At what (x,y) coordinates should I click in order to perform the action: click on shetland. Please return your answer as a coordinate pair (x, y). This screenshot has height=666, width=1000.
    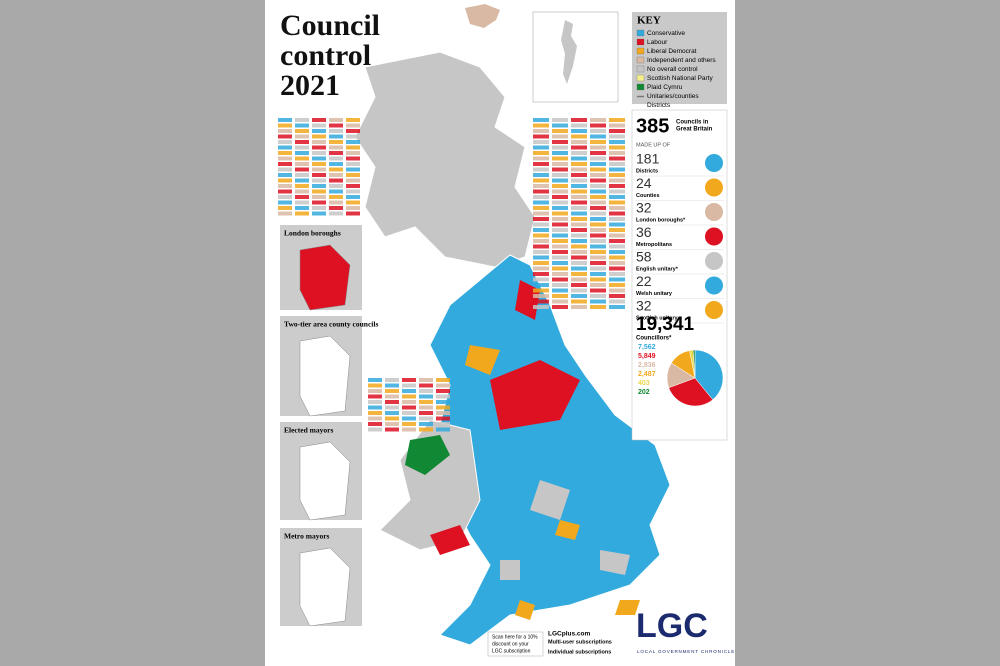
    Looking at the image, I should click on (569, 52).